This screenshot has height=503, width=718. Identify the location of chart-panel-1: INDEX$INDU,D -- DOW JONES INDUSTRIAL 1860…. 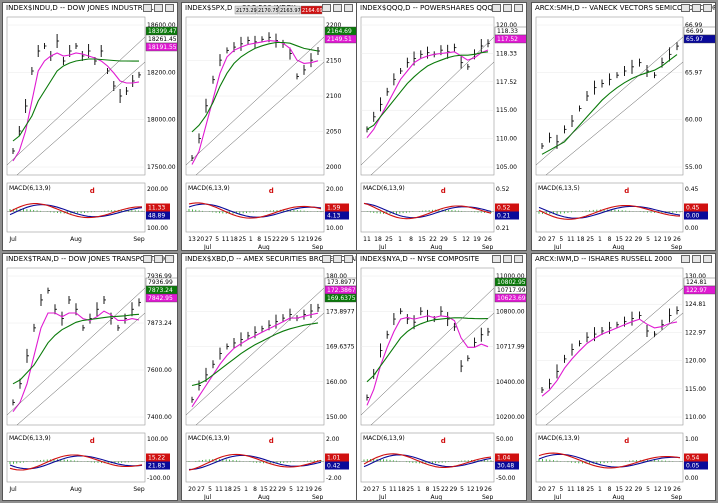
(90, 126).